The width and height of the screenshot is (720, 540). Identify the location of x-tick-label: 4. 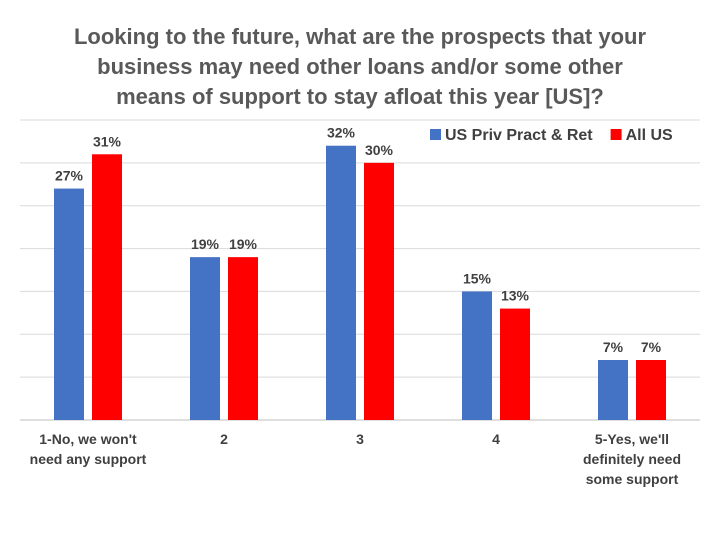
(496, 439).